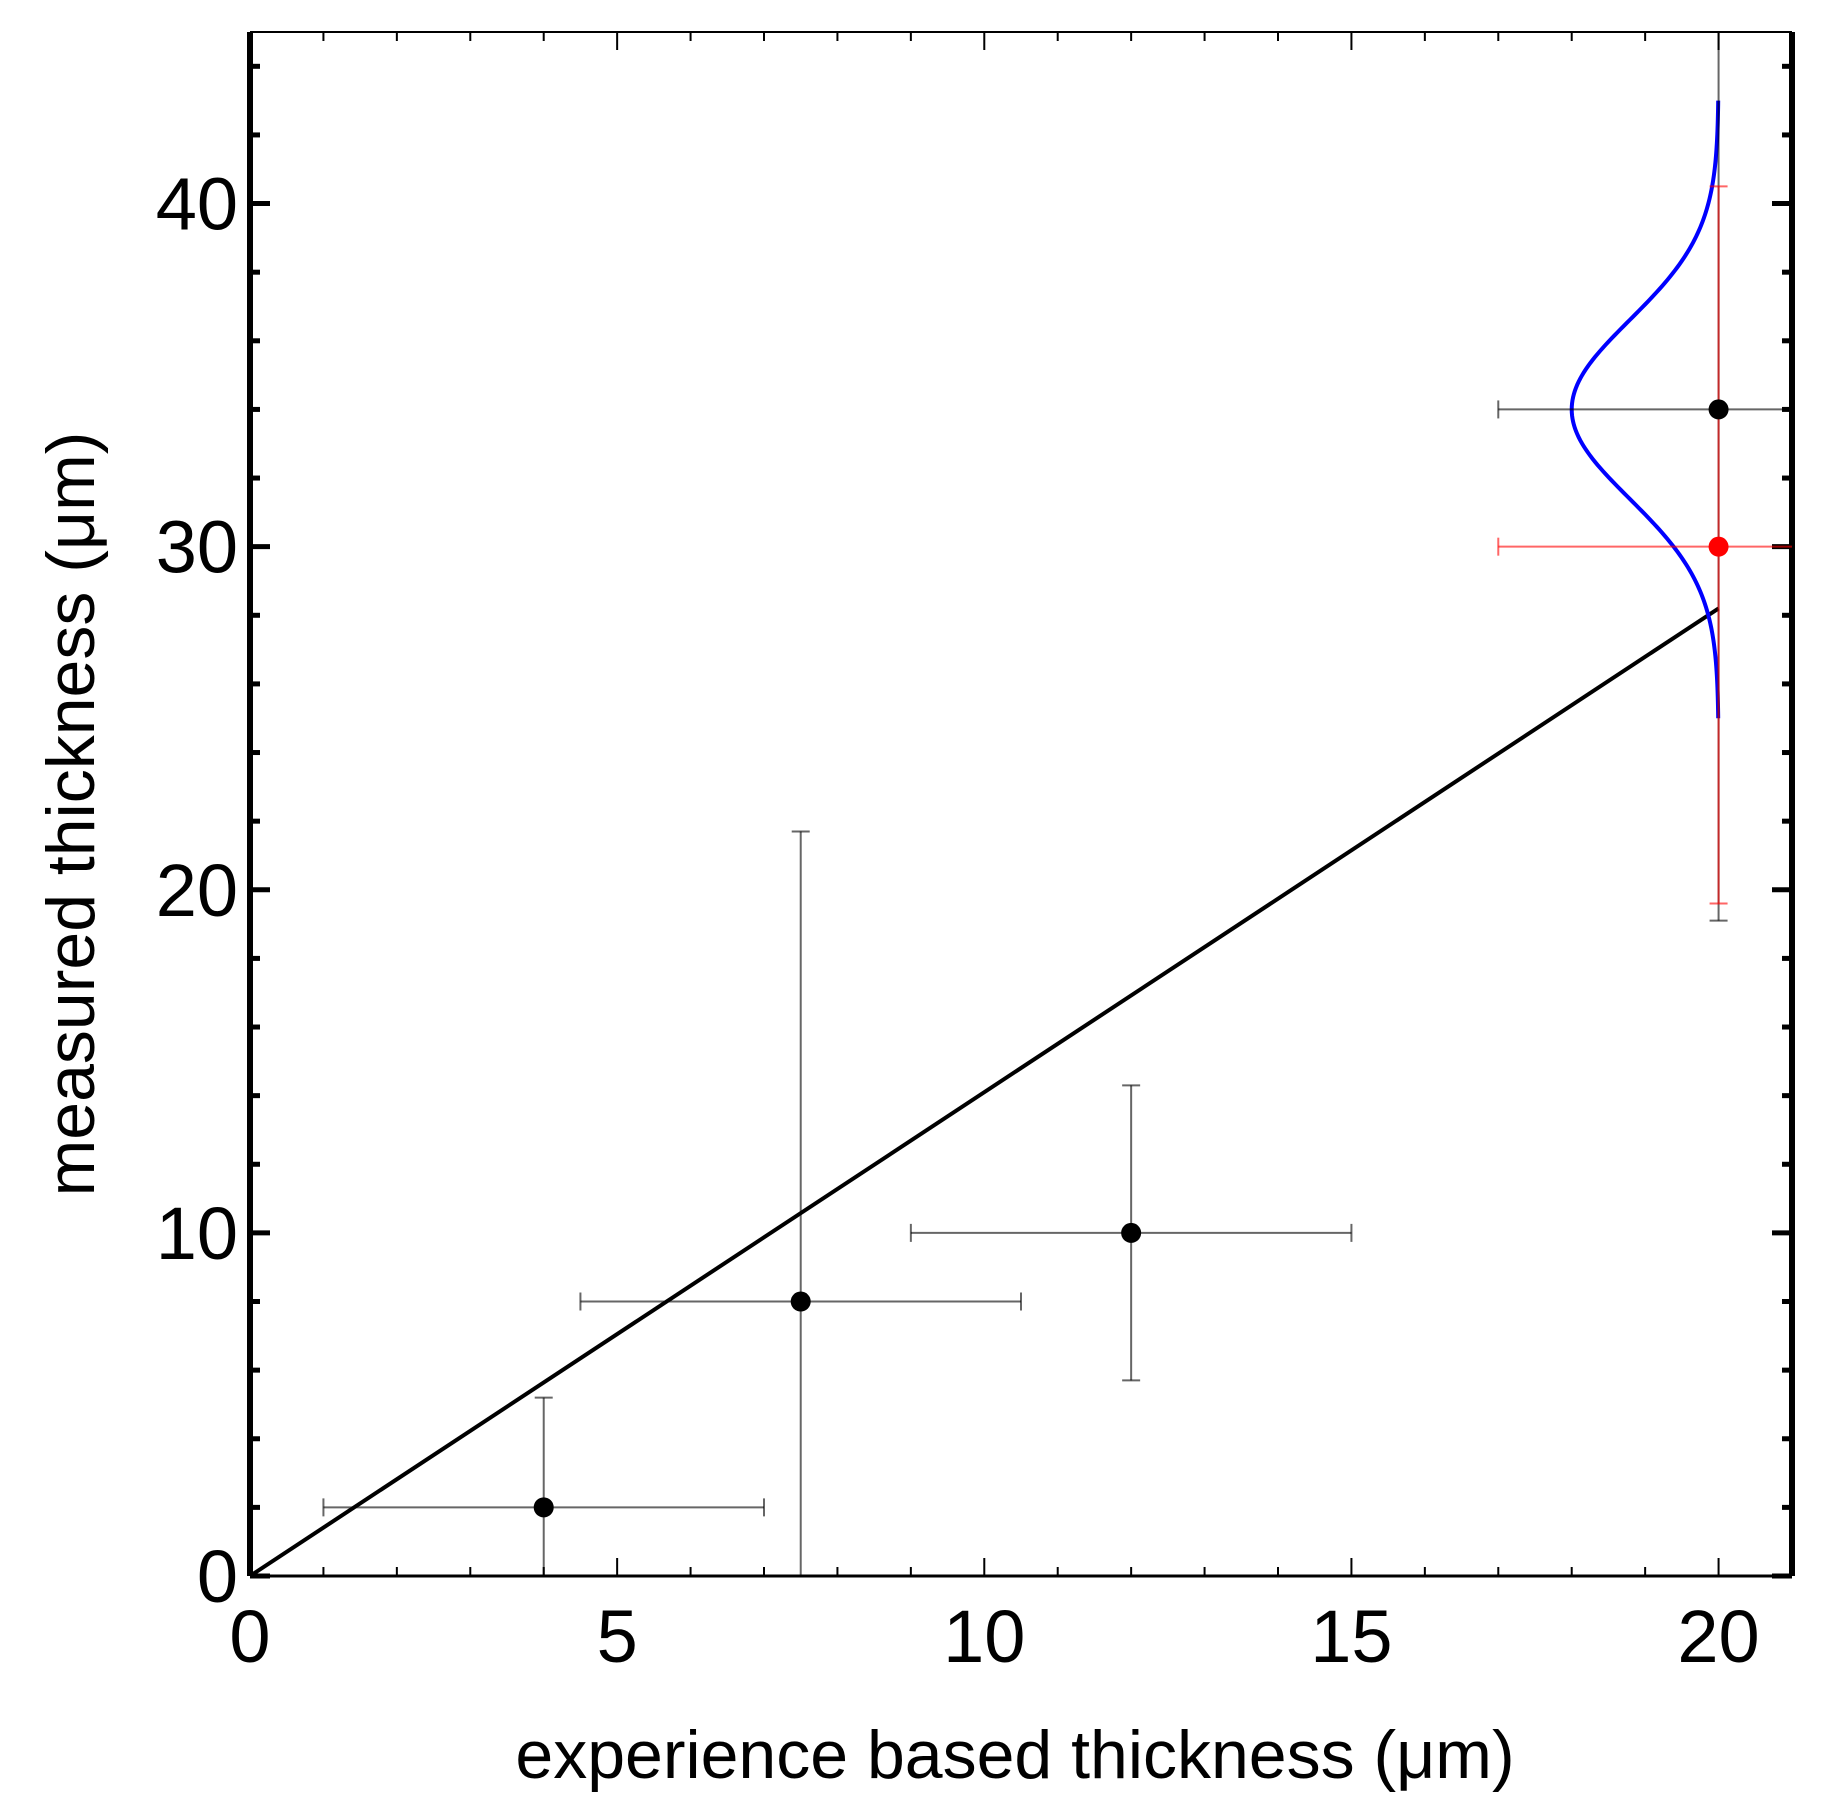  Describe the element at coordinates (197, 1233) in the screenshot. I see `y-tick-label: 10` at that location.